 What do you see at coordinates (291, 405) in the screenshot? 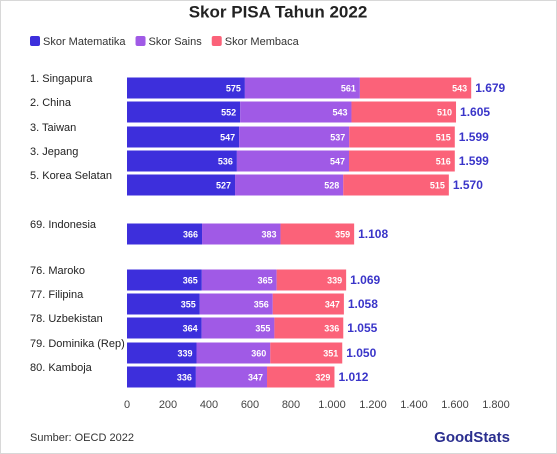
I see `x-tick-label: 800` at bounding box center [291, 405].